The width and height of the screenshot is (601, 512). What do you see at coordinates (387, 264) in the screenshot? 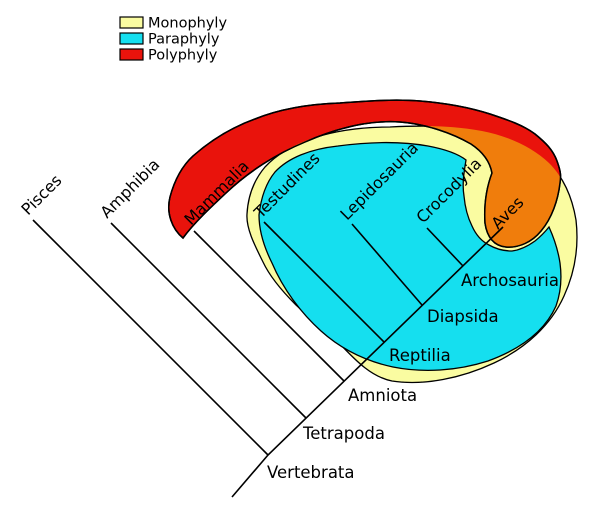
I see `branch-lepidosauria` at bounding box center [387, 264].